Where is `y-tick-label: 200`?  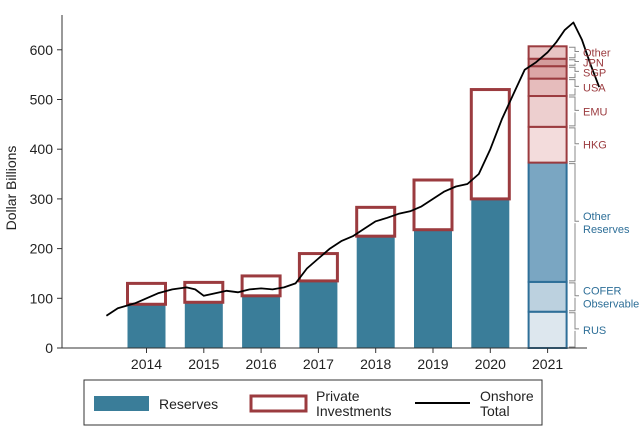 y-tick-label: 200 is located at coordinates (42, 249).